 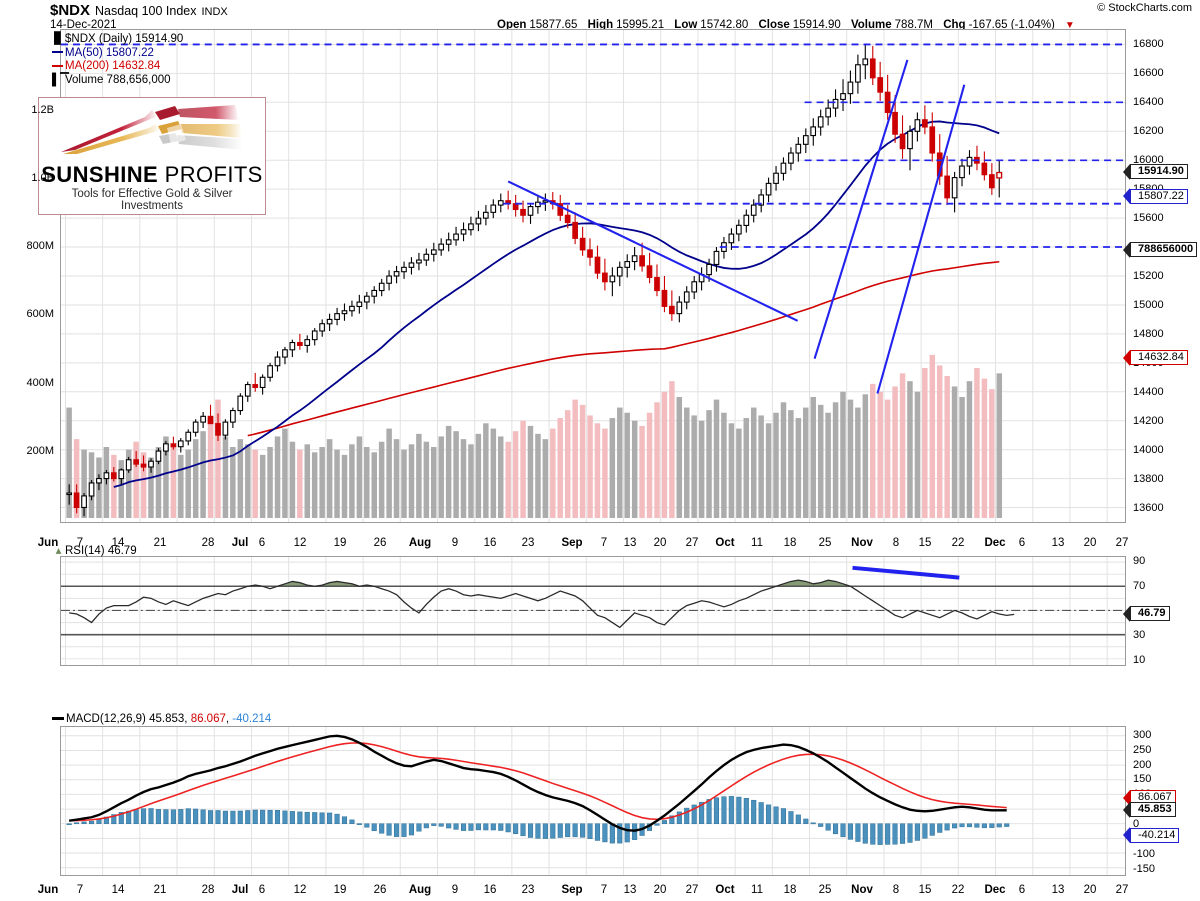 What do you see at coordinates (160, 543) in the screenshot?
I see `x-axis-label: 21` at bounding box center [160, 543].